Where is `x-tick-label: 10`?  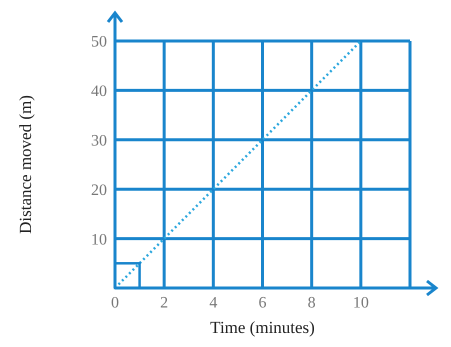
x-tick-label: 10 is located at coordinates (360, 303).